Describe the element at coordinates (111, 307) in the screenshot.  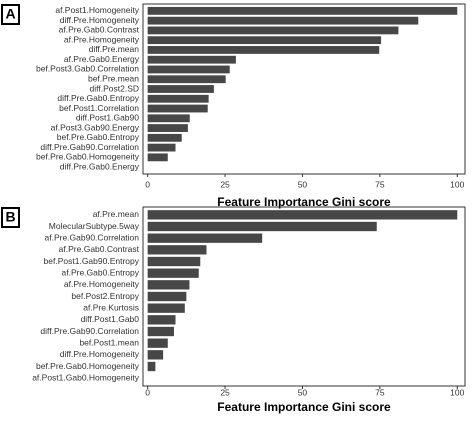
I see `y-tick-label: af.Pre.Kurtosis` at that location.